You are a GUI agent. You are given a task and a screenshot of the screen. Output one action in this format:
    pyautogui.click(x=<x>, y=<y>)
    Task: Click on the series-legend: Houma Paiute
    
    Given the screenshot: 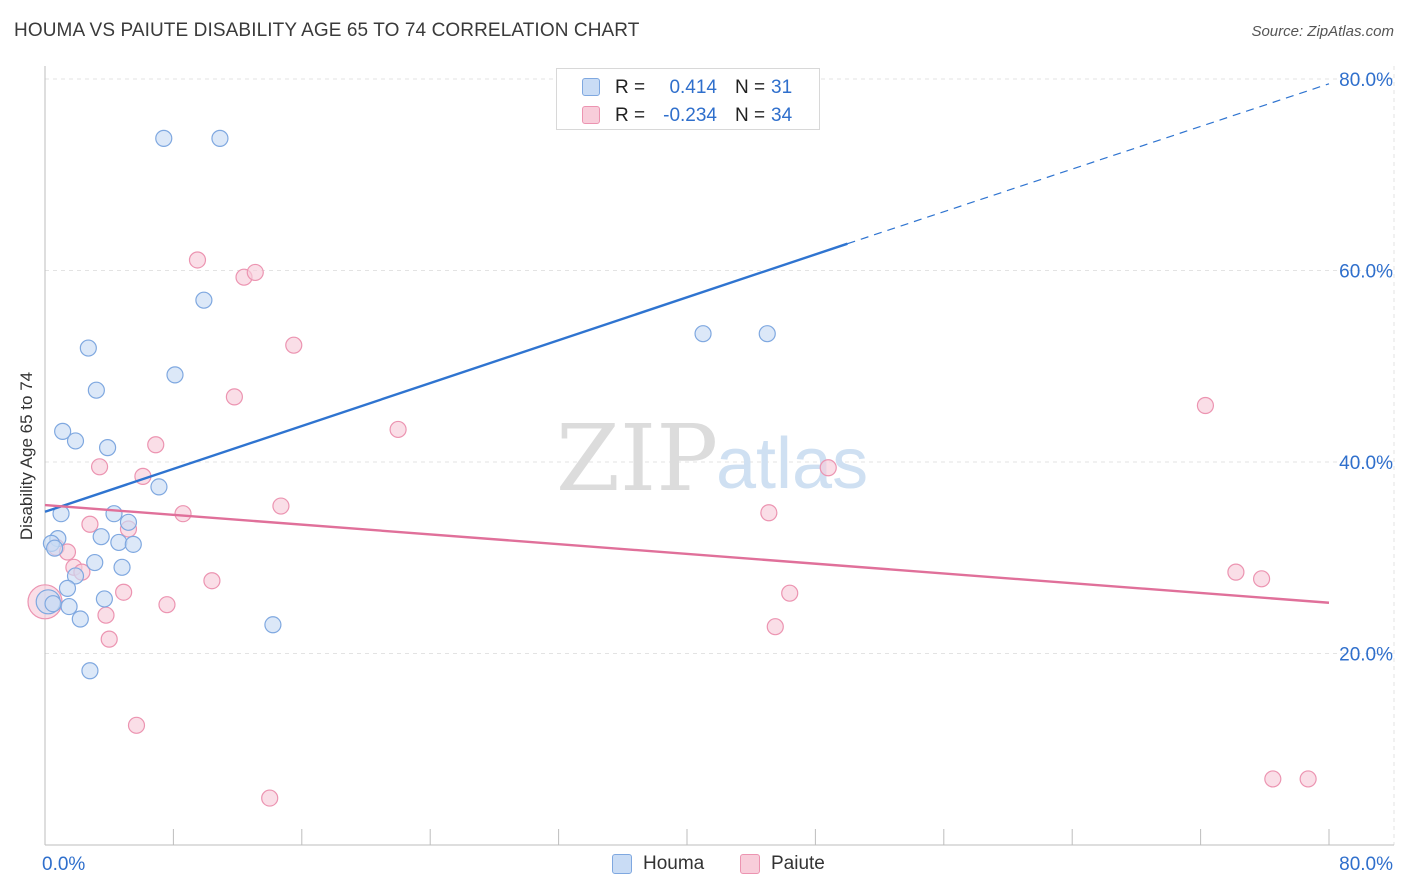 What is the action you would take?
    pyautogui.click(x=703, y=865)
    